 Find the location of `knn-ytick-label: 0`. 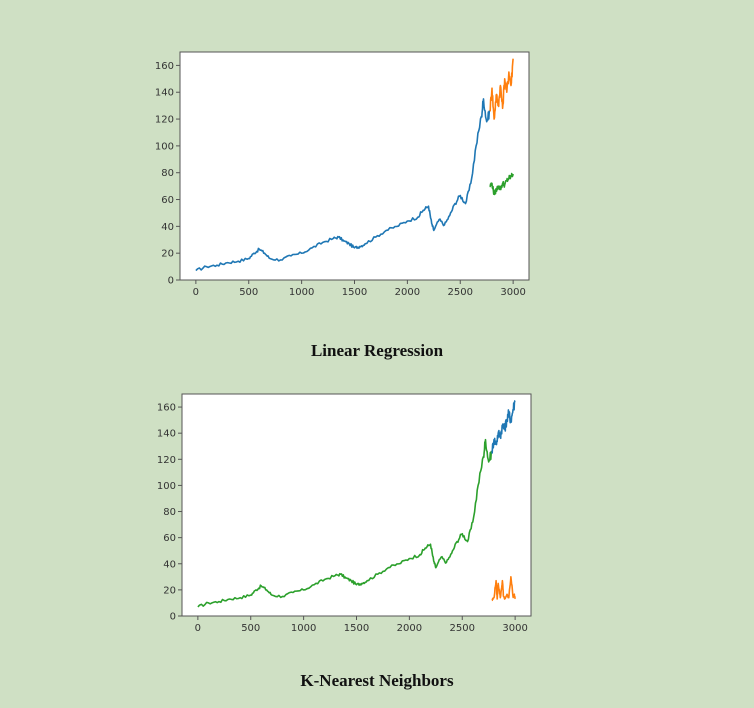

knn-ytick-label: 0 is located at coordinates (173, 617).